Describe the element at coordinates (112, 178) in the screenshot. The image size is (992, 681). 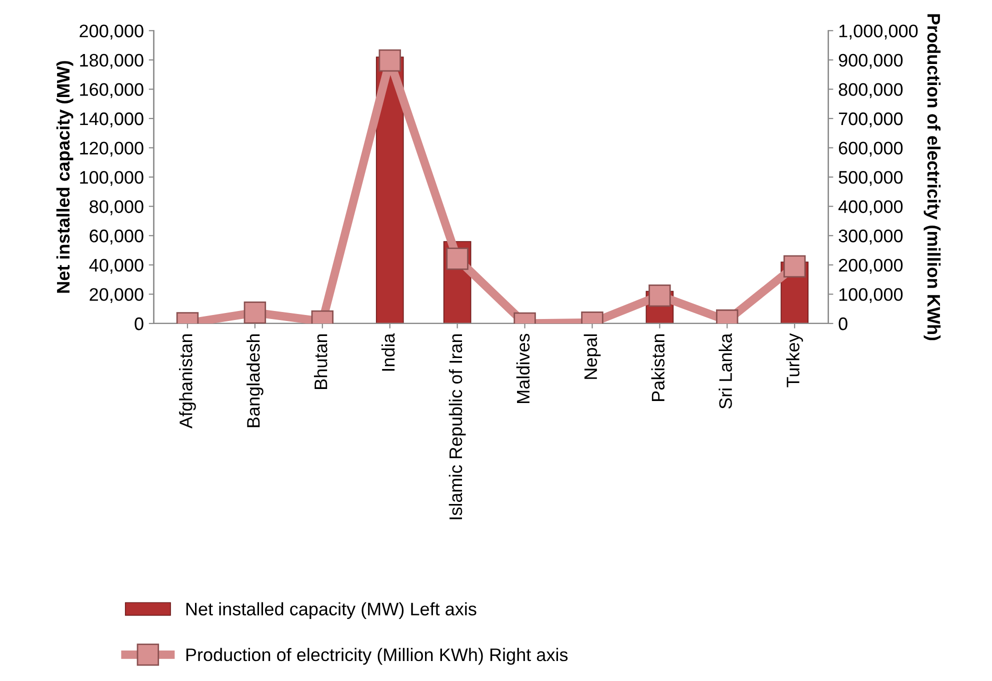
I see `y-tick-label: 100,000` at that location.